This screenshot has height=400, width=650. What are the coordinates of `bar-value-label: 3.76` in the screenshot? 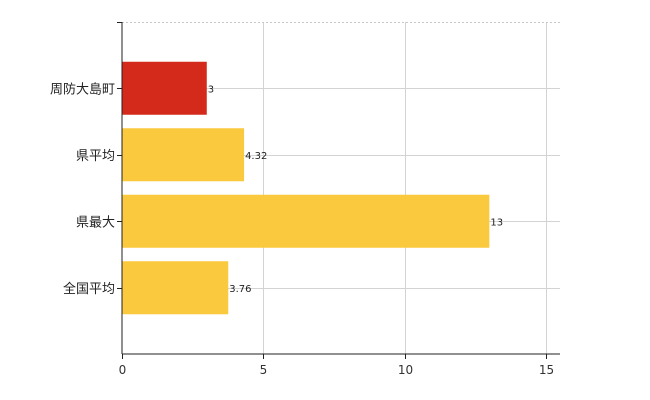 It's located at (240, 289).